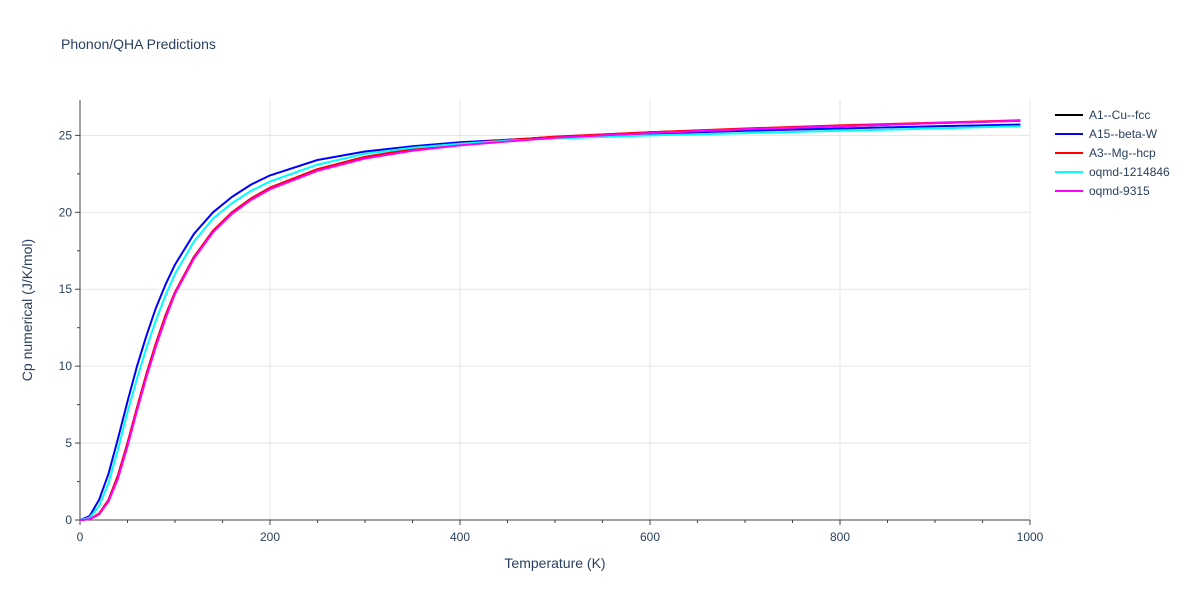  Describe the element at coordinates (1129, 172) in the screenshot. I see `legend-label: oqmd-1214846` at that location.